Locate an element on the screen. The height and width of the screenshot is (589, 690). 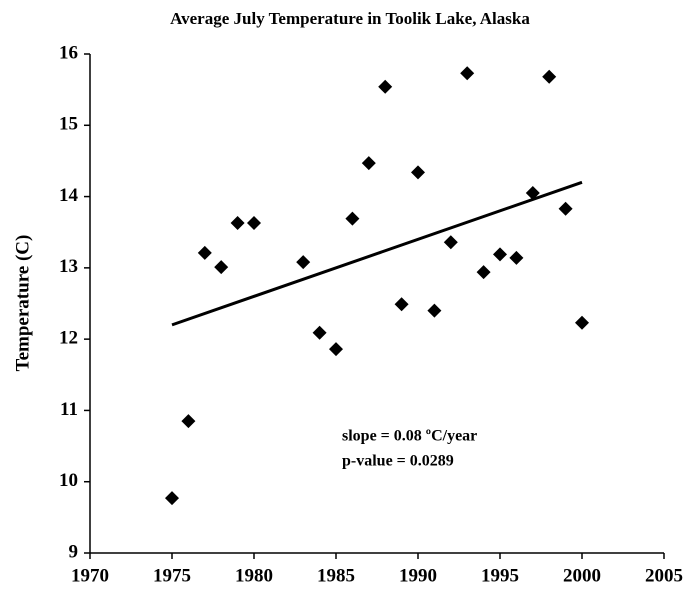
y-tick-label: 13 is located at coordinates (68, 266).